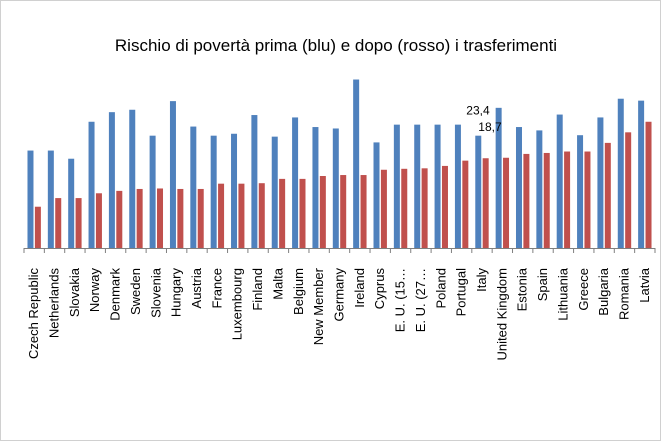  I want to click on bar-before-netherlands, so click(51, 199).